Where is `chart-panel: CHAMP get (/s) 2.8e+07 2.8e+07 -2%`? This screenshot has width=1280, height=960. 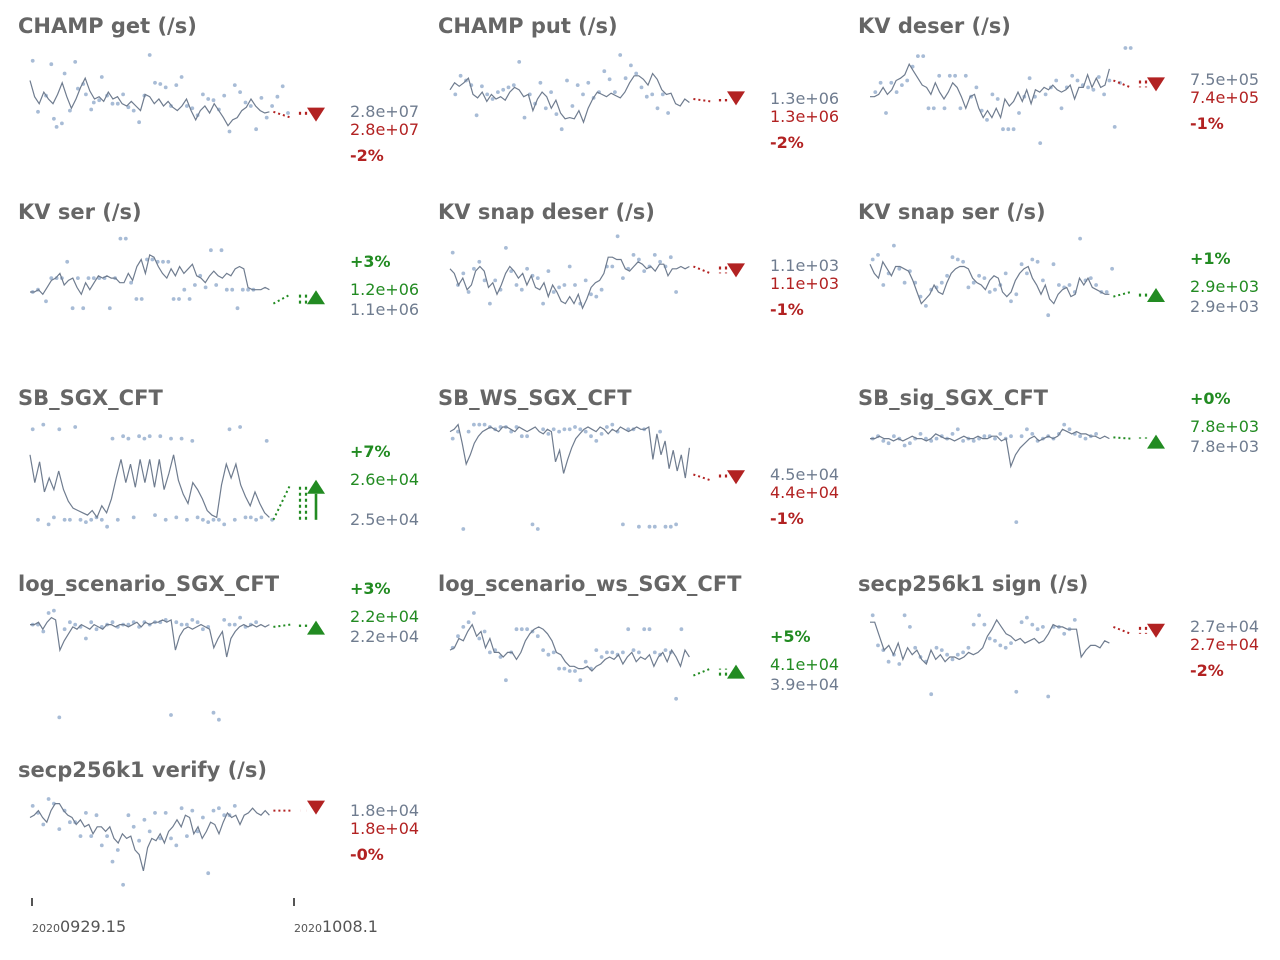
chart-panel: CHAMP get (/s) 2.8e+07 2.8e+07 -2% is located at coordinates (210, 93).